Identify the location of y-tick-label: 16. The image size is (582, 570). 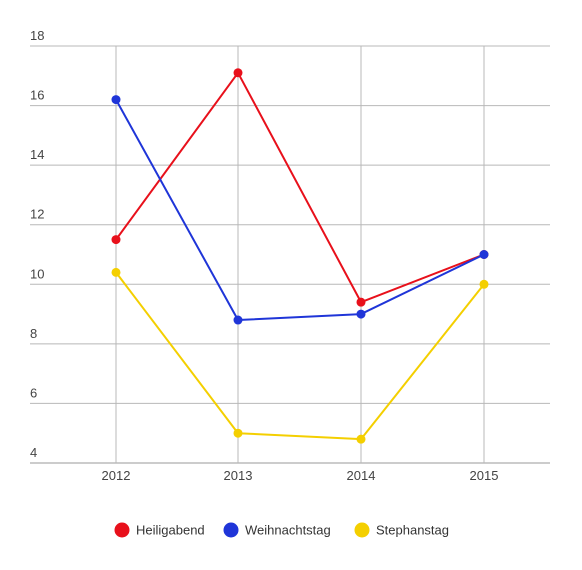
(37, 95).